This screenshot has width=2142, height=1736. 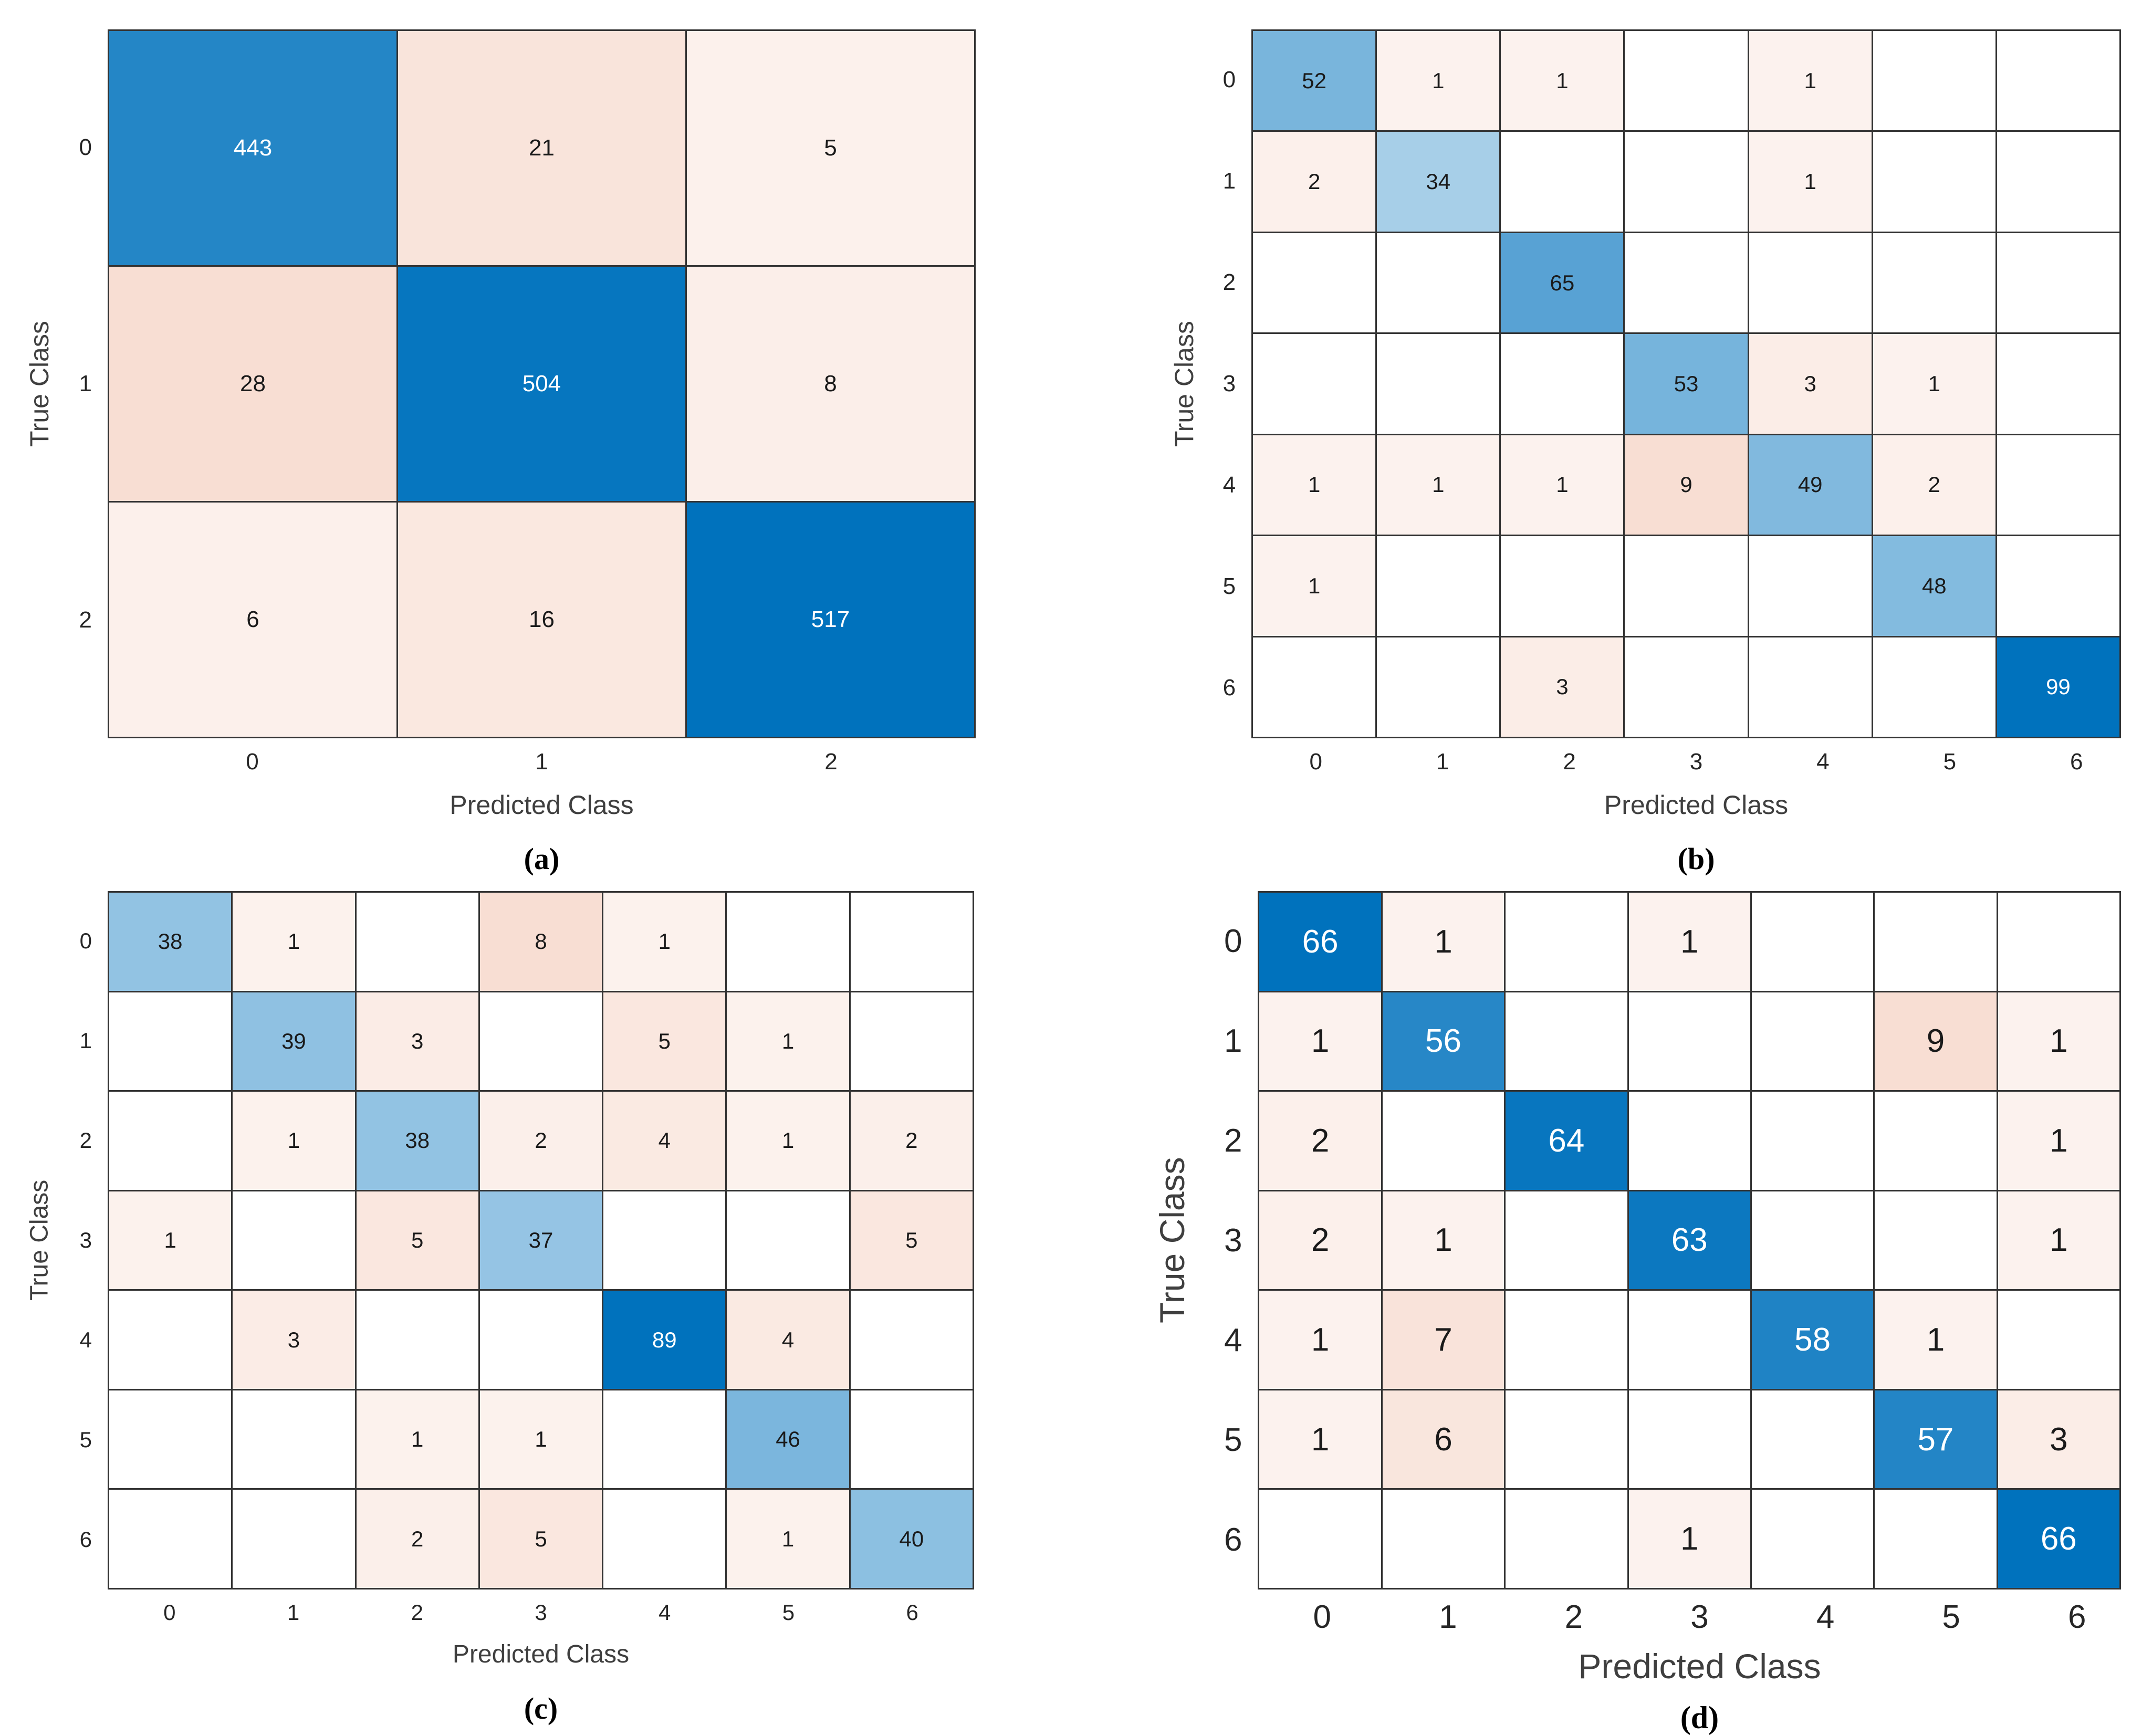 I want to click on matrix-cell: 46, so click(x=788, y=1439).